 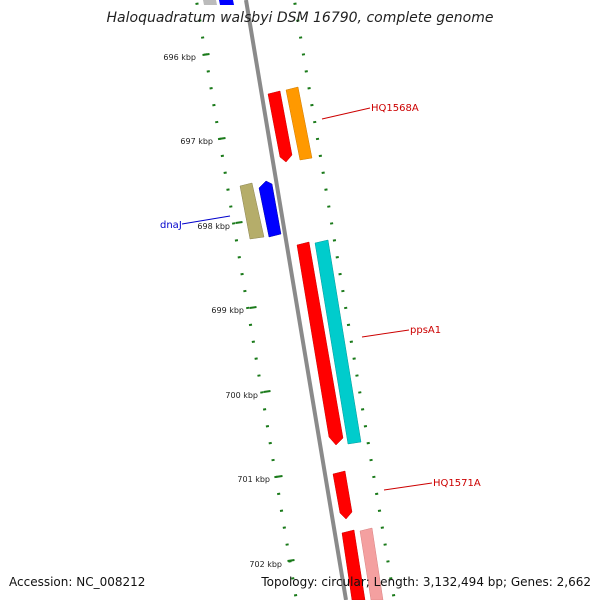 I want to click on tick-label-700: 700 kbp, so click(x=241, y=395).